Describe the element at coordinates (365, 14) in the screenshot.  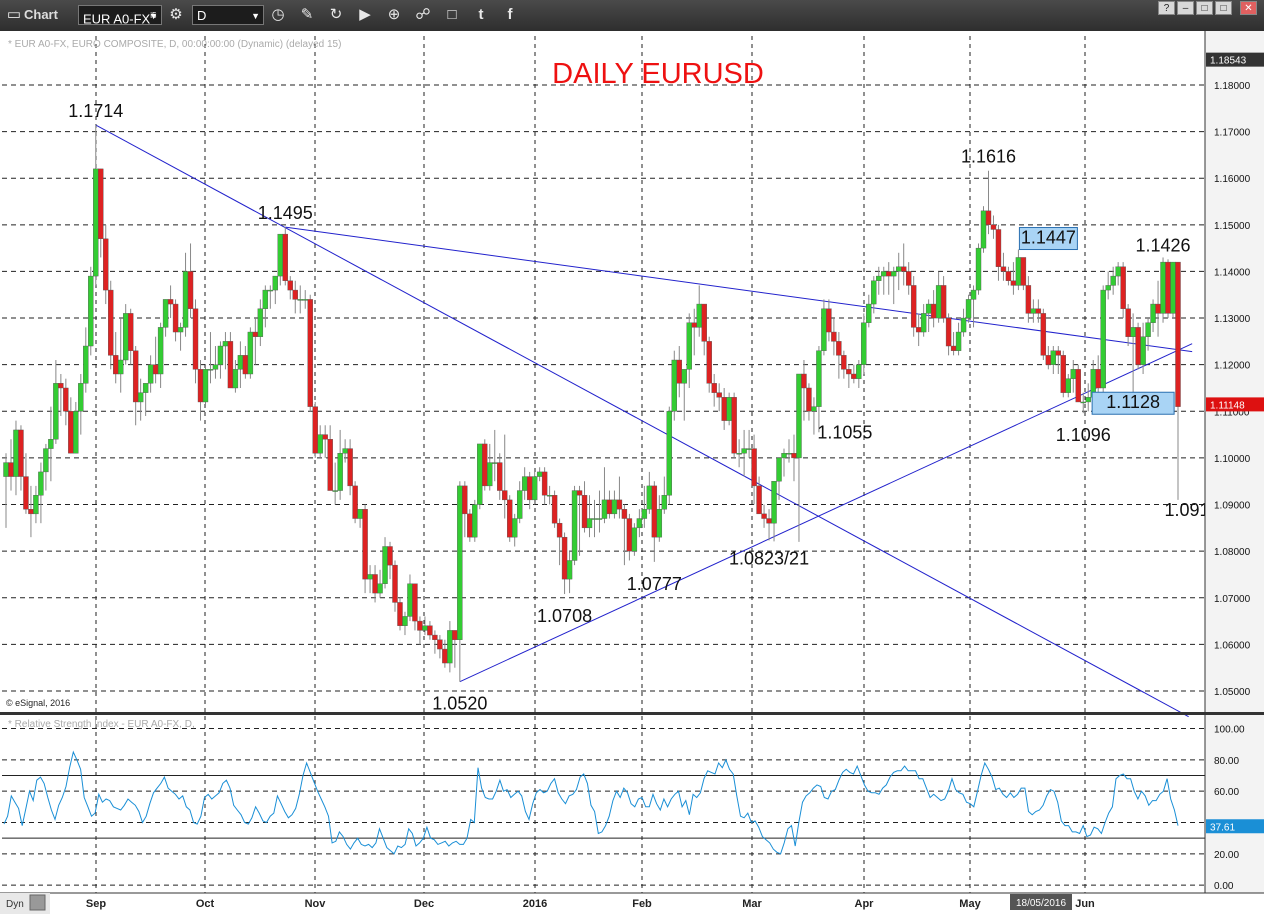
I see `play-icon: ▶` at that location.